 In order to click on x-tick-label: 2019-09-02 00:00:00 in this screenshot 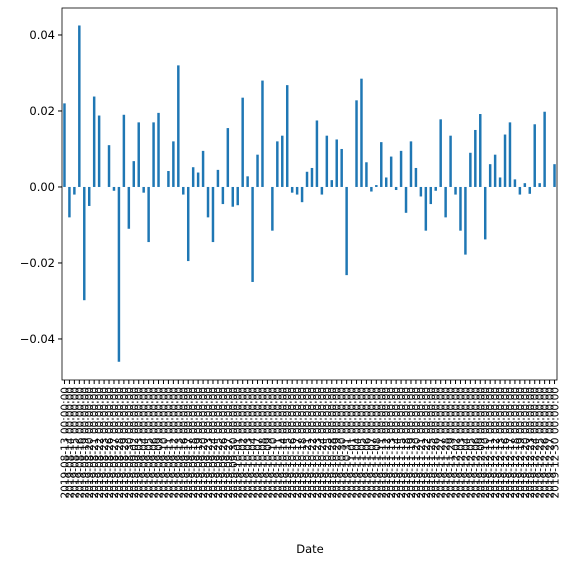, I will do `click(135, 443)`.